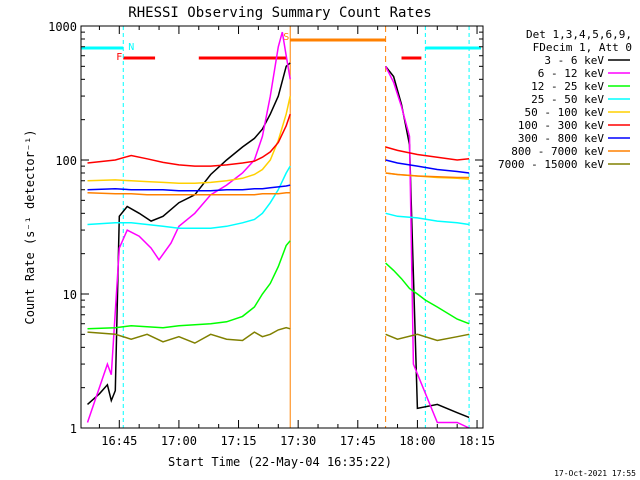 The image size is (640, 480). I want to click on chart-title: RHESSI Observing Summary Count Rates, so click(279, 13).